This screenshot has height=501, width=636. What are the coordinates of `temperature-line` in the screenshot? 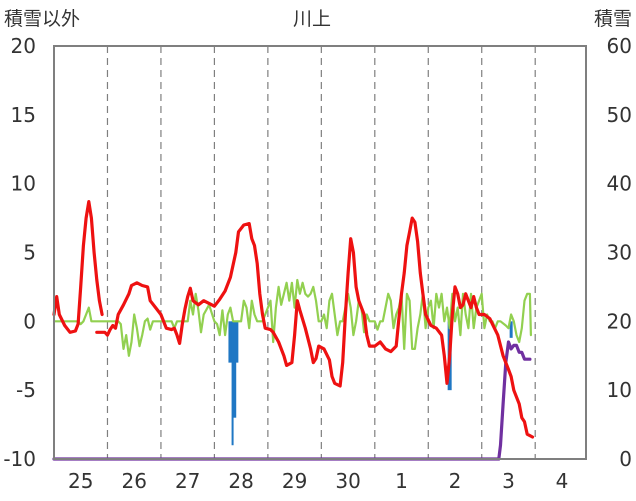 It's located at (78, 267).